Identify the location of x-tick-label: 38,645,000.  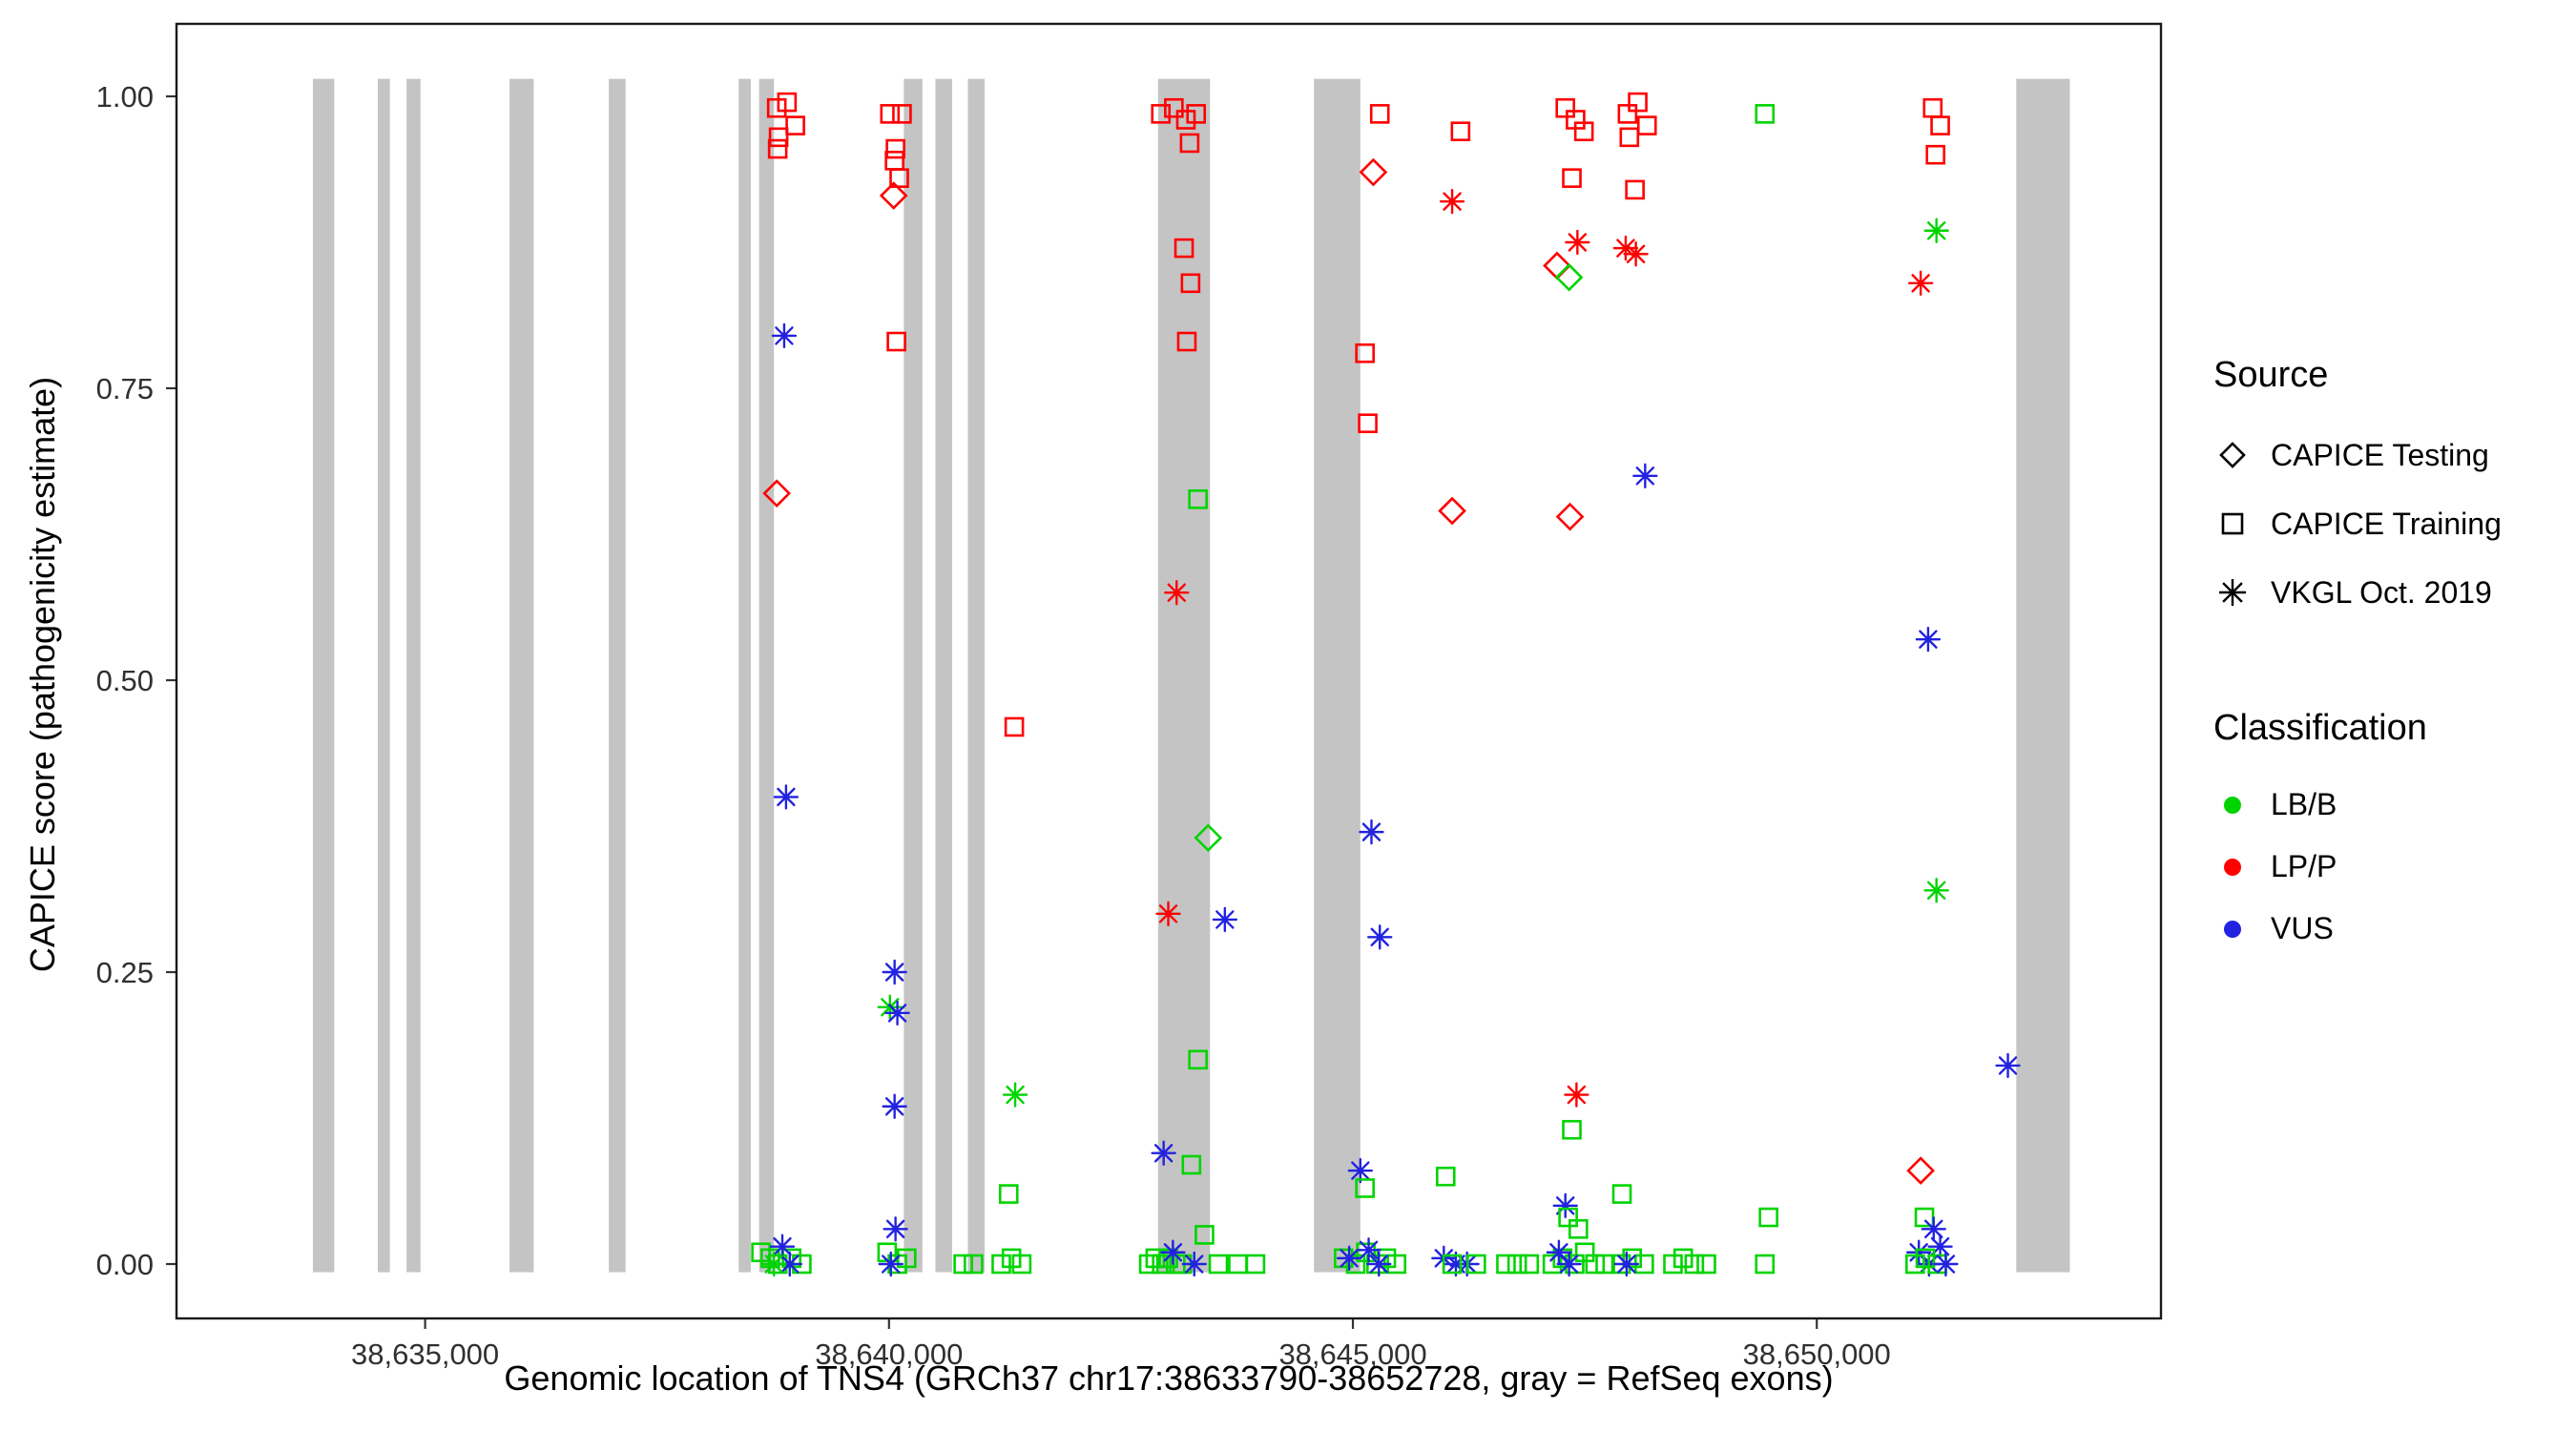
(1352, 1354).